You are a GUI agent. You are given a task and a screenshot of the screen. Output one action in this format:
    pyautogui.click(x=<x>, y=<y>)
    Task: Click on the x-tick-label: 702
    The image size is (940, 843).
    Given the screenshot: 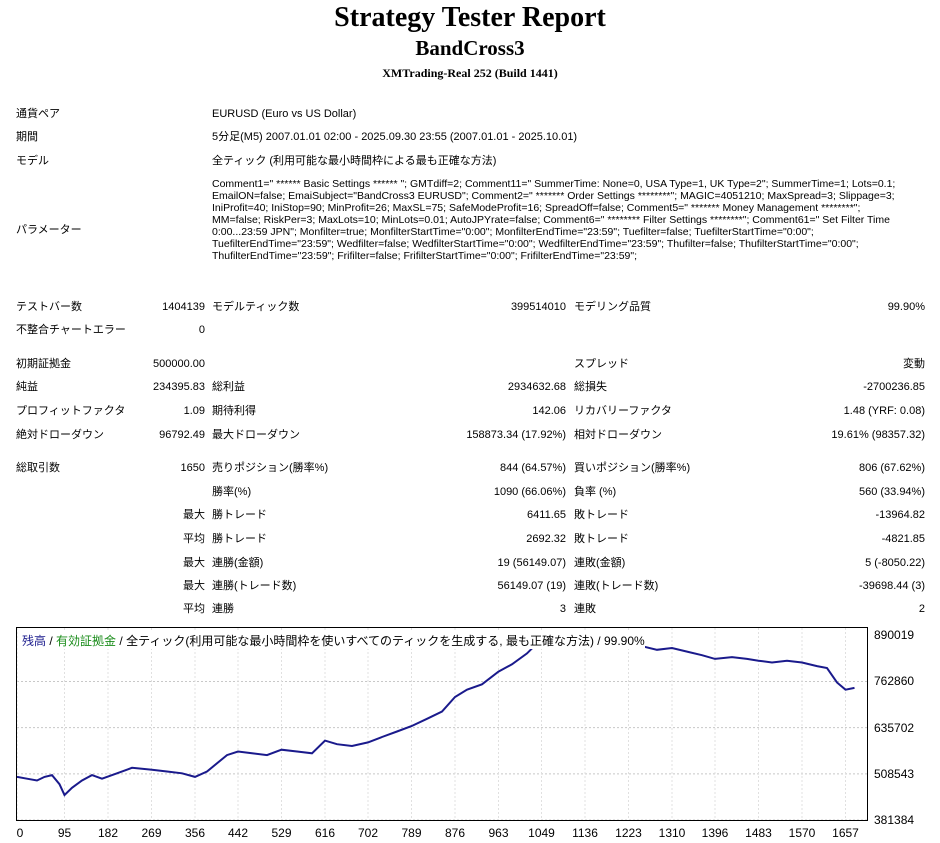 What is the action you would take?
    pyautogui.click(x=368, y=833)
    